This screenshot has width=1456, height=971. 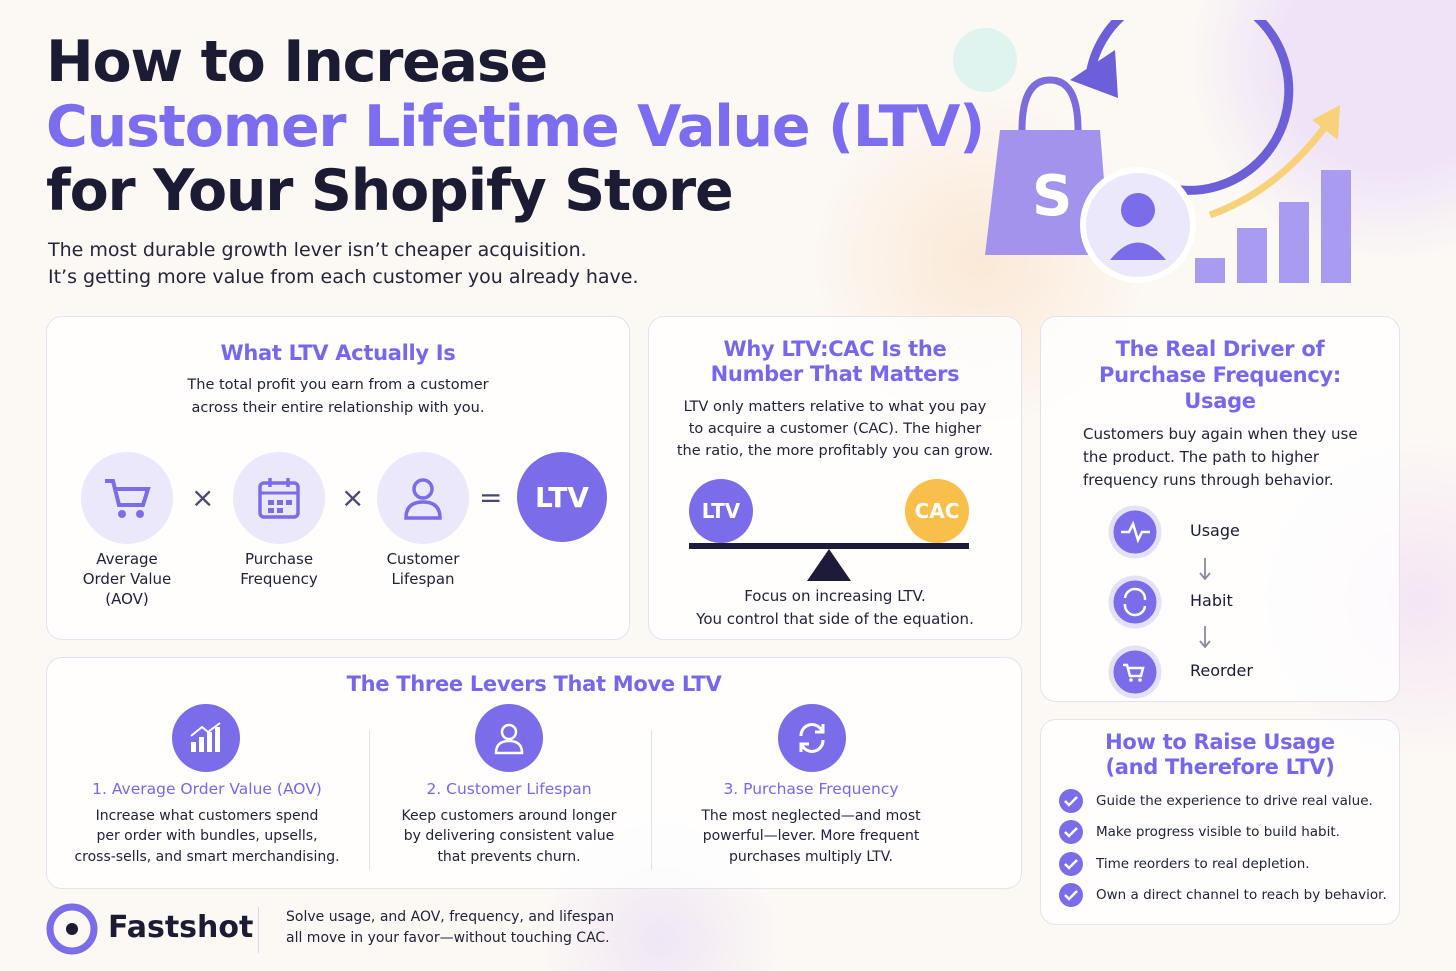 What do you see at coordinates (509, 836) in the screenshot?
I see `lever-body-line: by delivering consistent value` at bounding box center [509, 836].